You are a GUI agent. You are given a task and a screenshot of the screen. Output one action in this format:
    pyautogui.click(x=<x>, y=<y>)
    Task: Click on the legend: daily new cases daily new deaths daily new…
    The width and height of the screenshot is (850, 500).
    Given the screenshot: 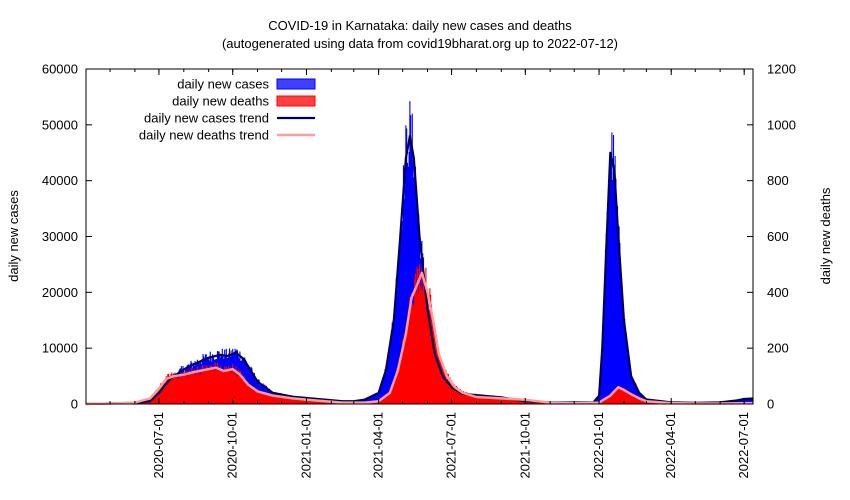 What is the action you would take?
    pyautogui.click(x=227, y=110)
    